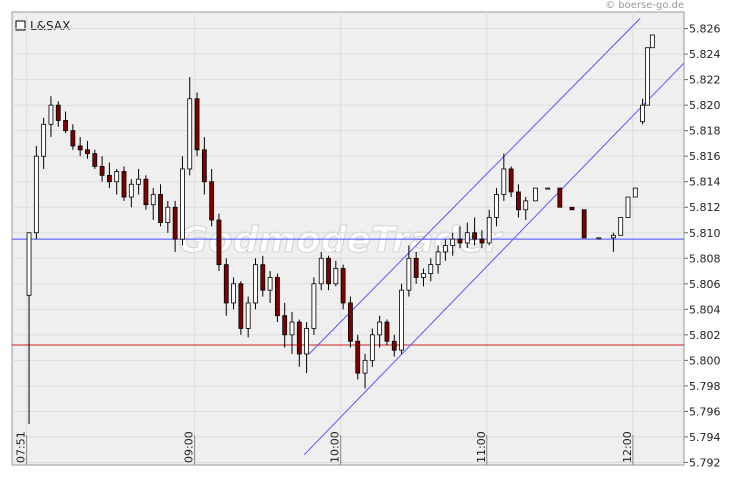  What do you see at coordinates (705, 437) in the screenshot?
I see `y-tick-label: 5.794` at bounding box center [705, 437].